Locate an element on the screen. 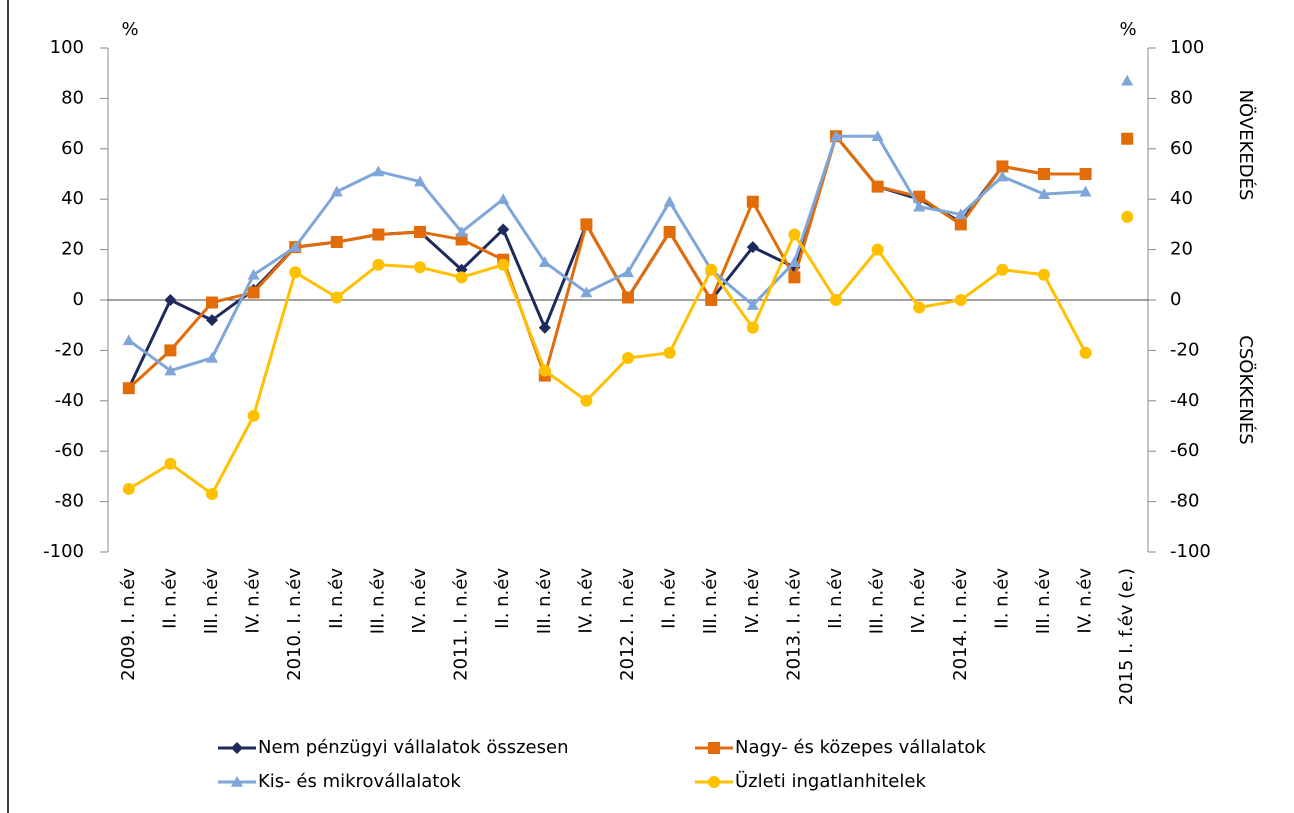 The image size is (1294, 813). y2-unit: % is located at coordinates (1127, 29).